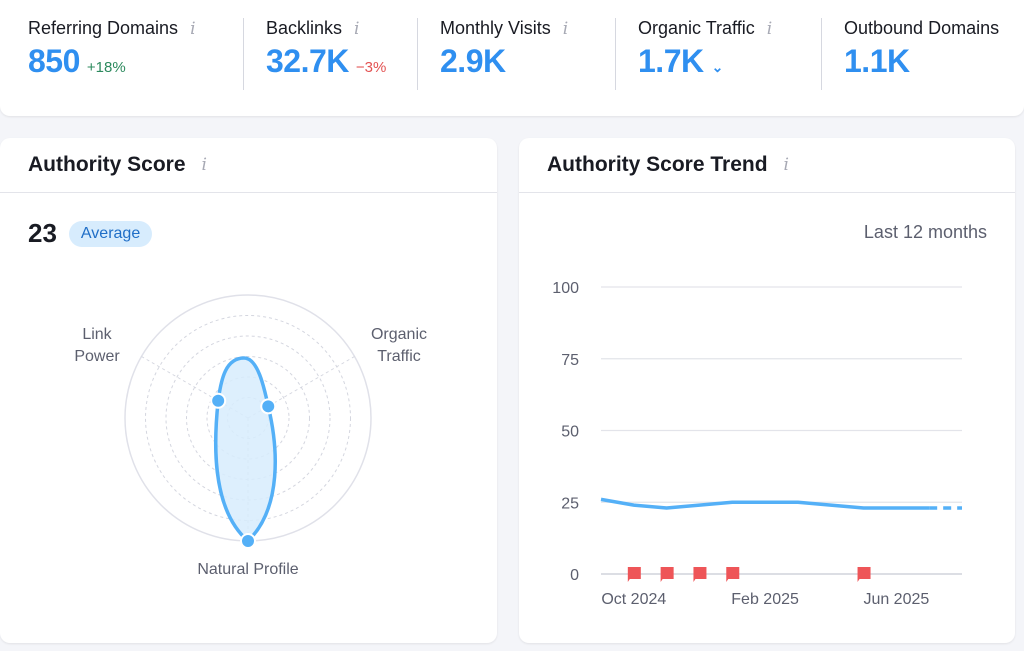 The height and width of the screenshot is (651, 1024). Describe the element at coordinates (371, 67) in the screenshot. I see `metric-delta: −3%` at that location.